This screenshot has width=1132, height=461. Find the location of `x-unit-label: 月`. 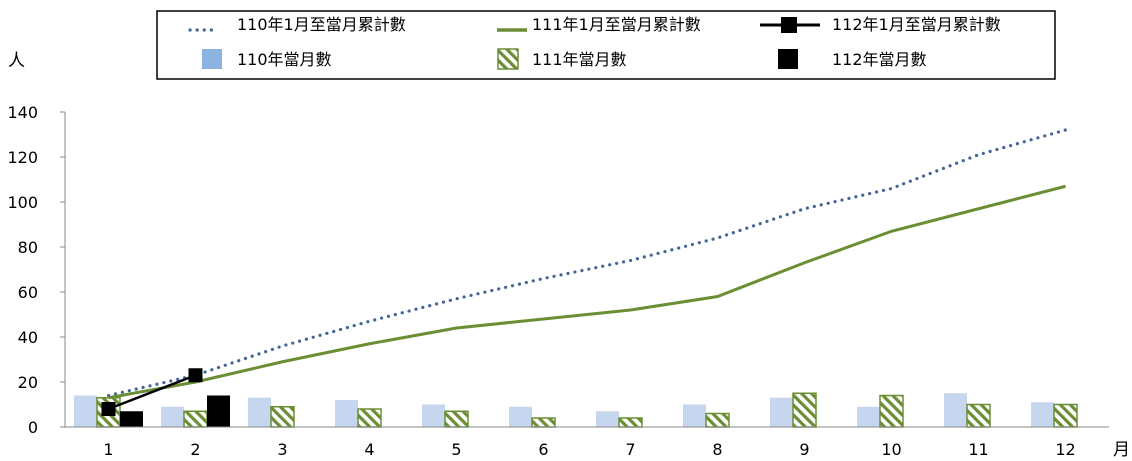

x-unit-label: 月 is located at coordinates (1121, 450).